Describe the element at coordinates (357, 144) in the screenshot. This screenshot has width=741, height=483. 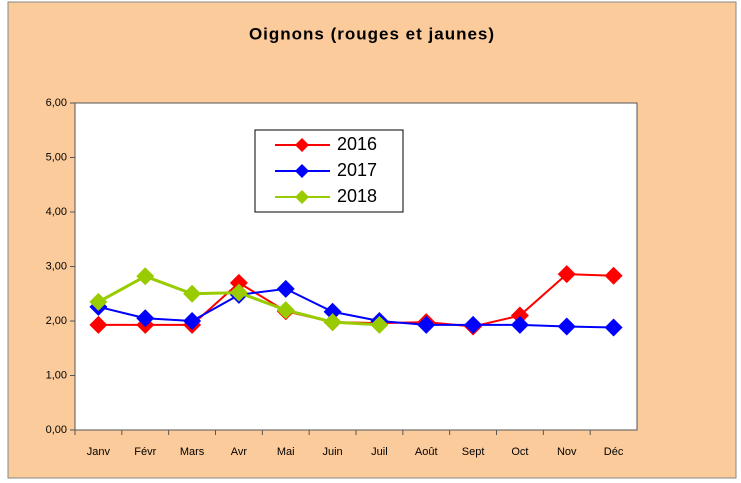
I see `legend-label: 2016` at that location.